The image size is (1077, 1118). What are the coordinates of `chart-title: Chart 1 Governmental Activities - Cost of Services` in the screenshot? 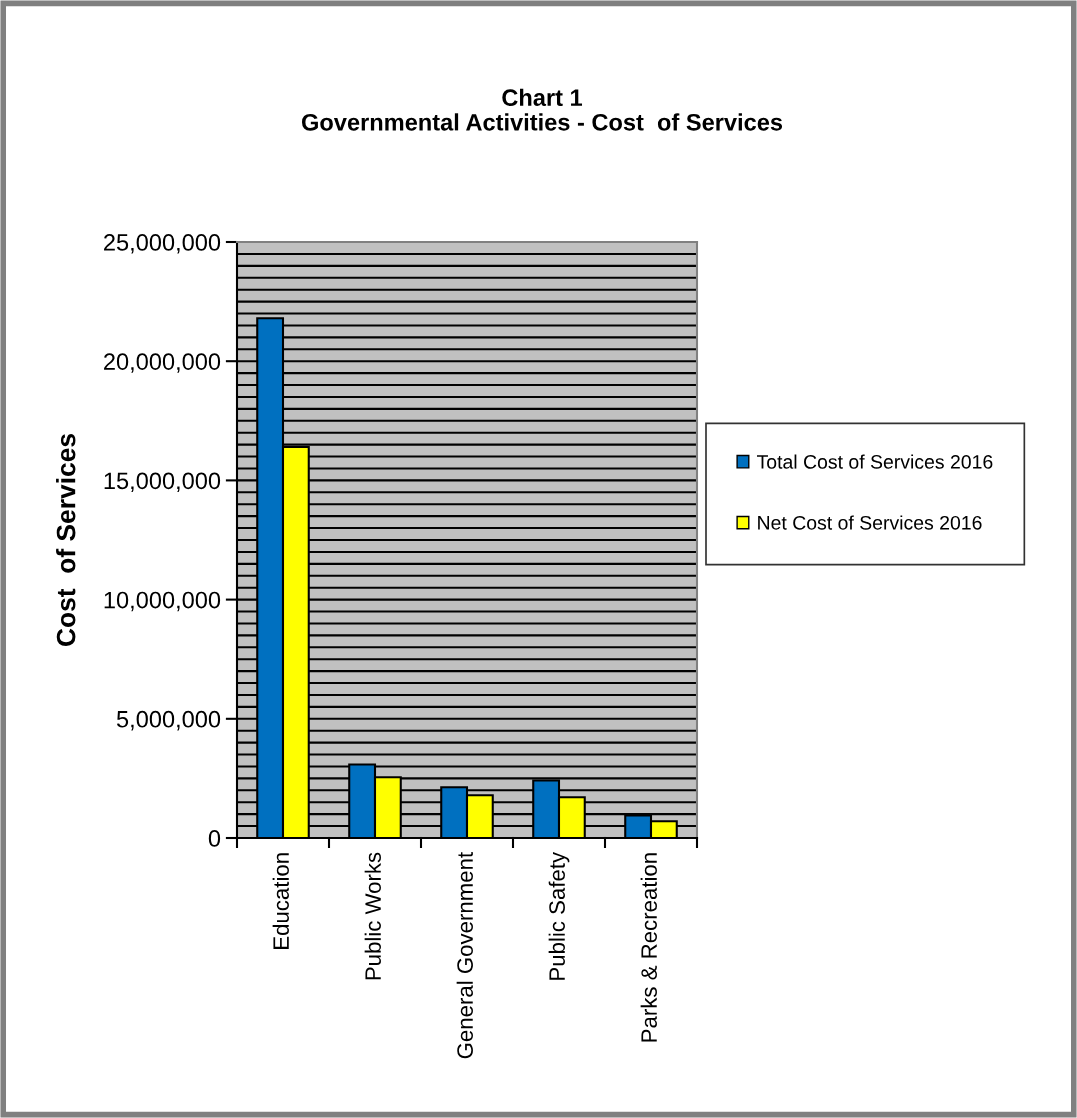 It's located at (542, 109).